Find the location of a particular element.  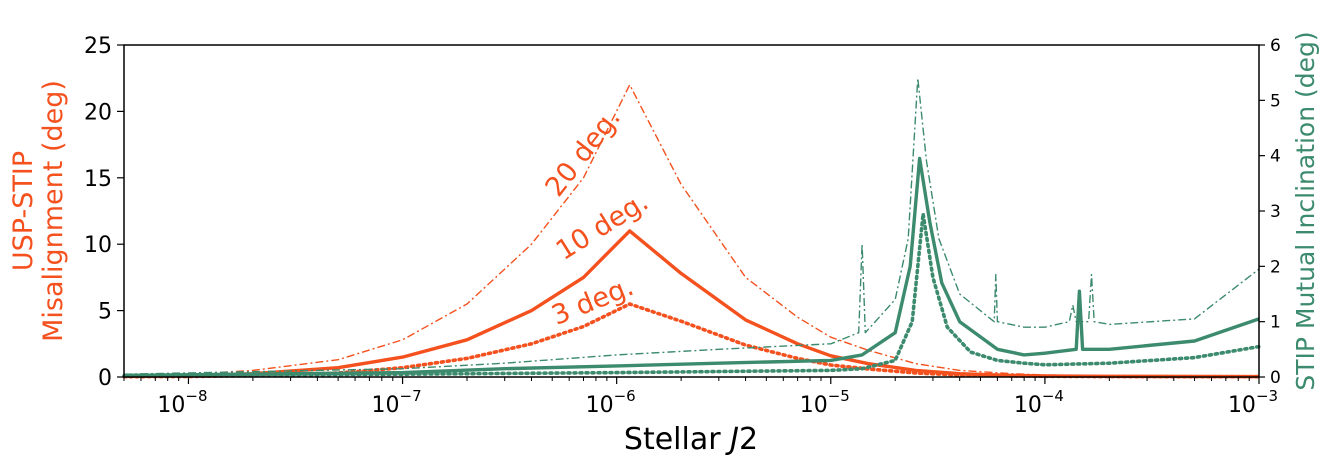

y-left-tick-label: 25 is located at coordinates (98, 46).